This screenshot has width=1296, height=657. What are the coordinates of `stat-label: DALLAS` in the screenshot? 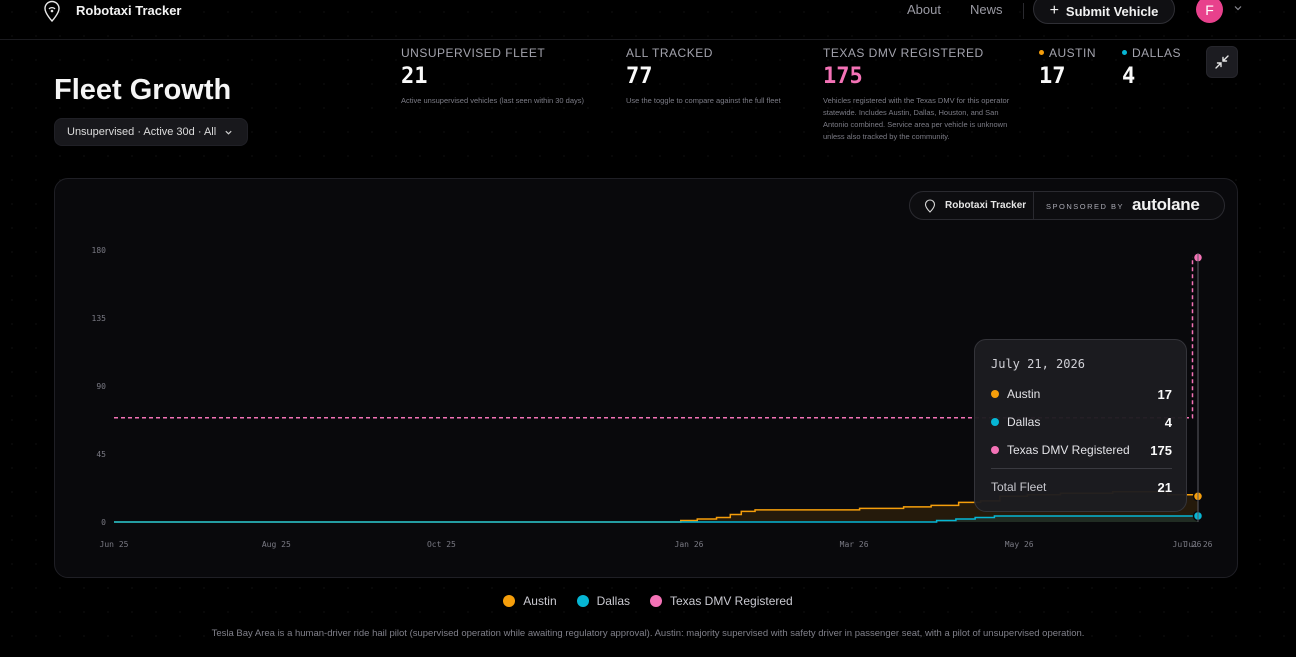 It's located at (1157, 53).